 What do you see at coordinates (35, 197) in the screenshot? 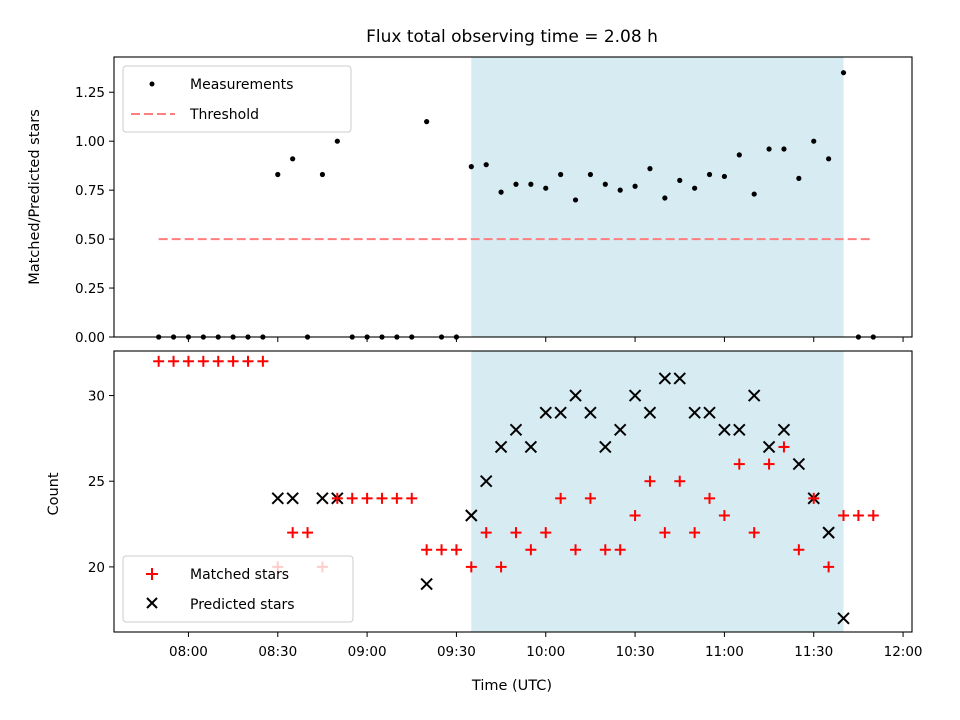
I see `top-y-axis-label: Matched/Predicted stars` at bounding box center [35, 197].